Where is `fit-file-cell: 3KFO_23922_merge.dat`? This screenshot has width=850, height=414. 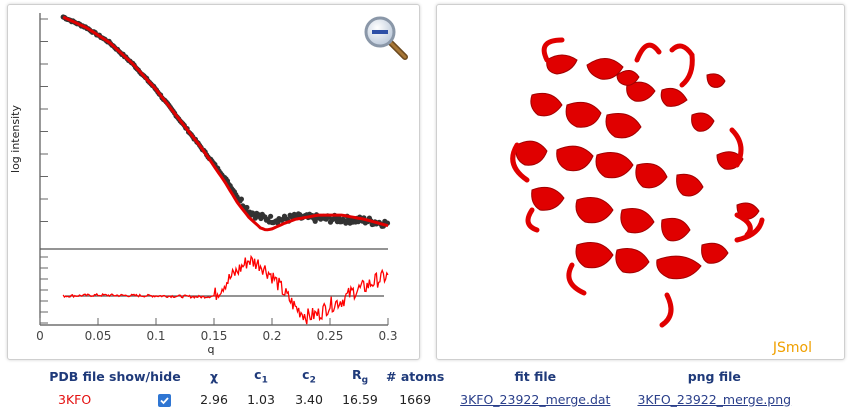 fit-file-cell: 3KFO_23922_merge.dat is located at coordinates (535, 399).